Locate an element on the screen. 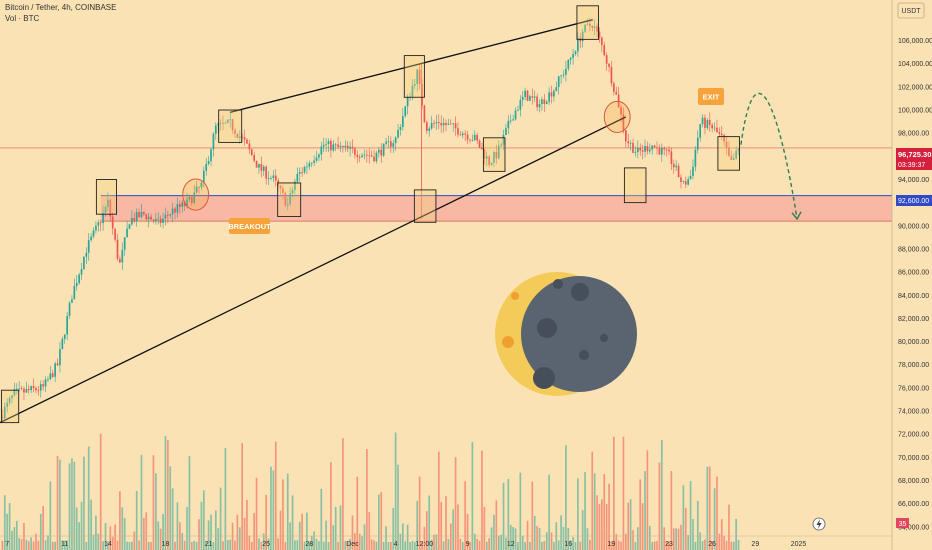 The image size is (932, 550). x-tick-label: 28 is located at coordinates (309, 544).